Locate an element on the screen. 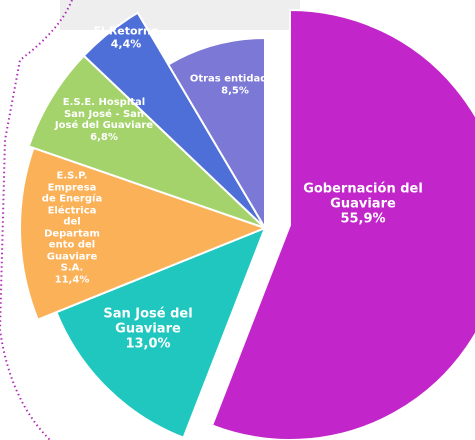  wedge-label: San José del Guaviare 13,0% is located at coordinates (148, 329).